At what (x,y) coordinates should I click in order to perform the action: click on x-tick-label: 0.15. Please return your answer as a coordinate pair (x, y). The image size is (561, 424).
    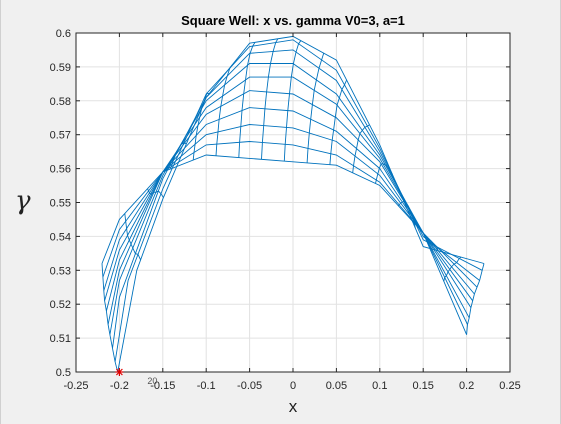
    Looking at the image, I should click on (422, 386).